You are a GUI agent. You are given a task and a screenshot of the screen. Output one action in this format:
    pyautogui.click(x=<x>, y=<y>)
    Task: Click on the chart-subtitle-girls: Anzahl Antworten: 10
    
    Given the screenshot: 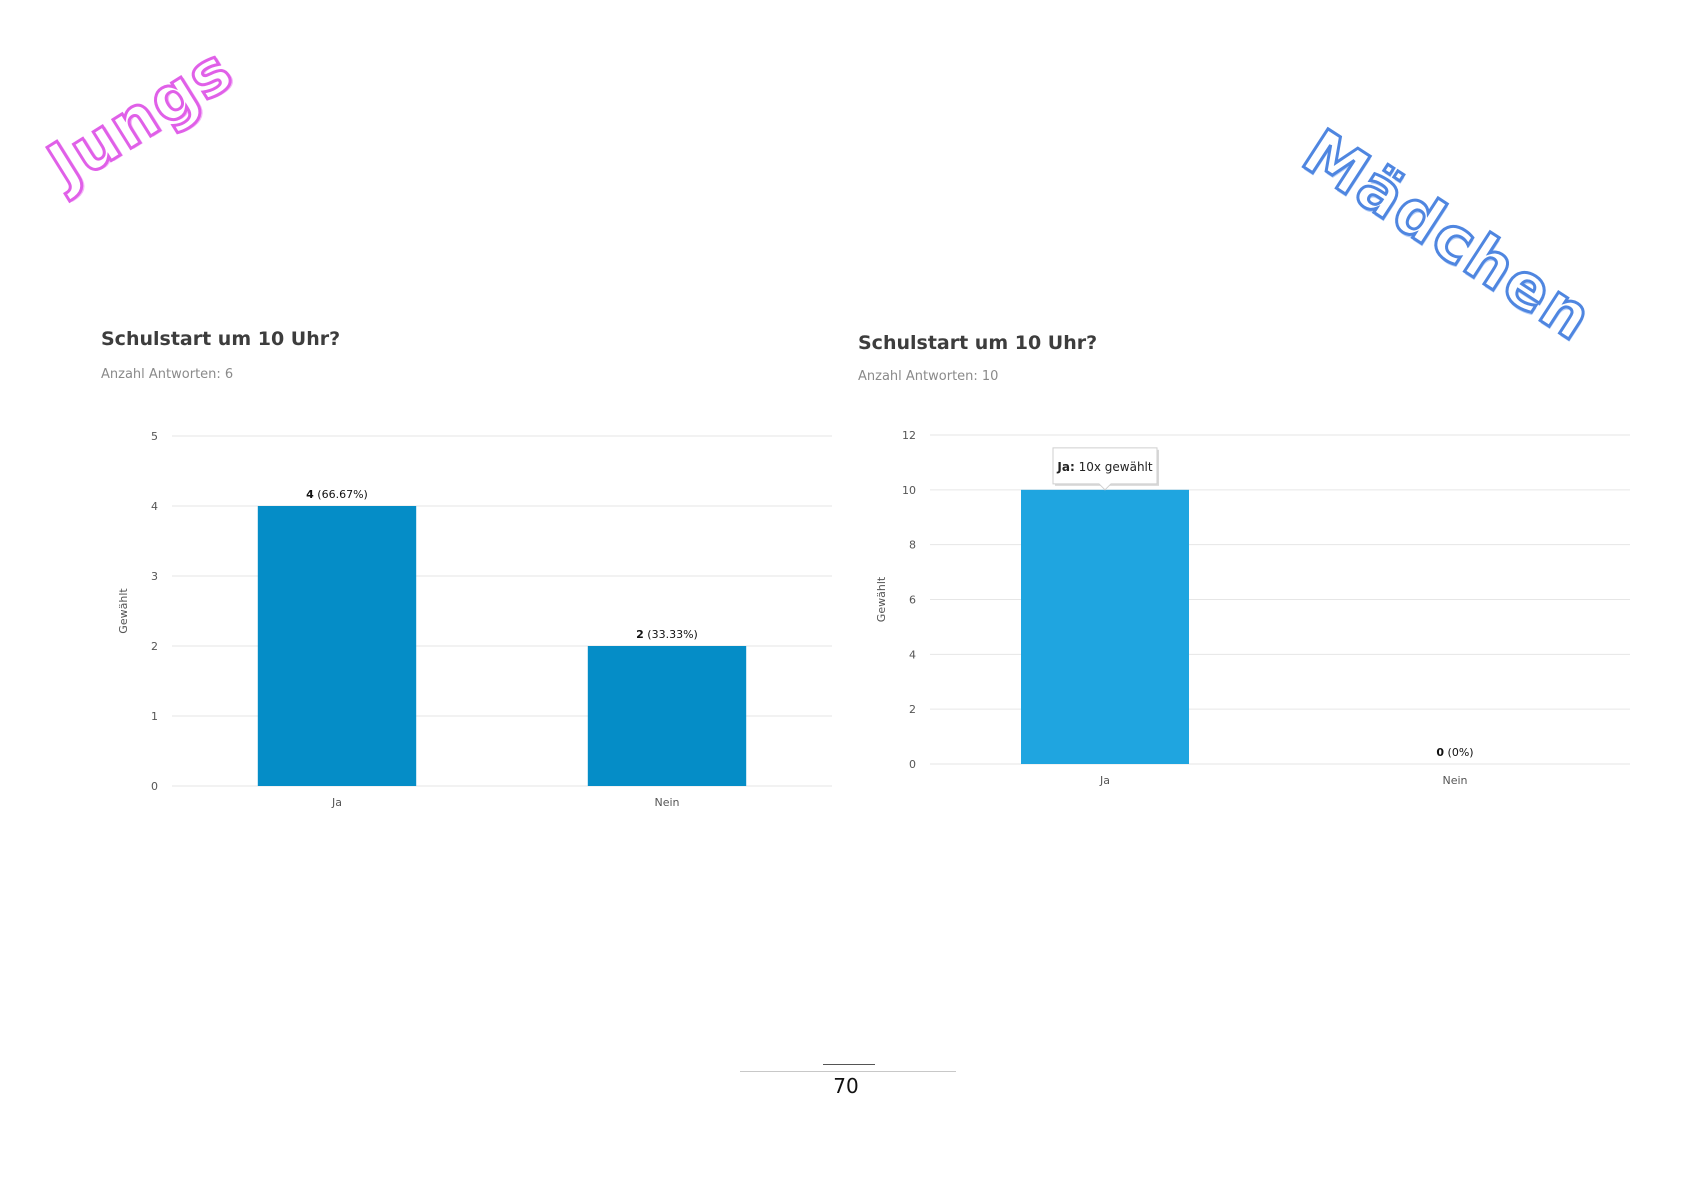 What is the action you would take?
    pyautogui.click(x=928, y=376)
    